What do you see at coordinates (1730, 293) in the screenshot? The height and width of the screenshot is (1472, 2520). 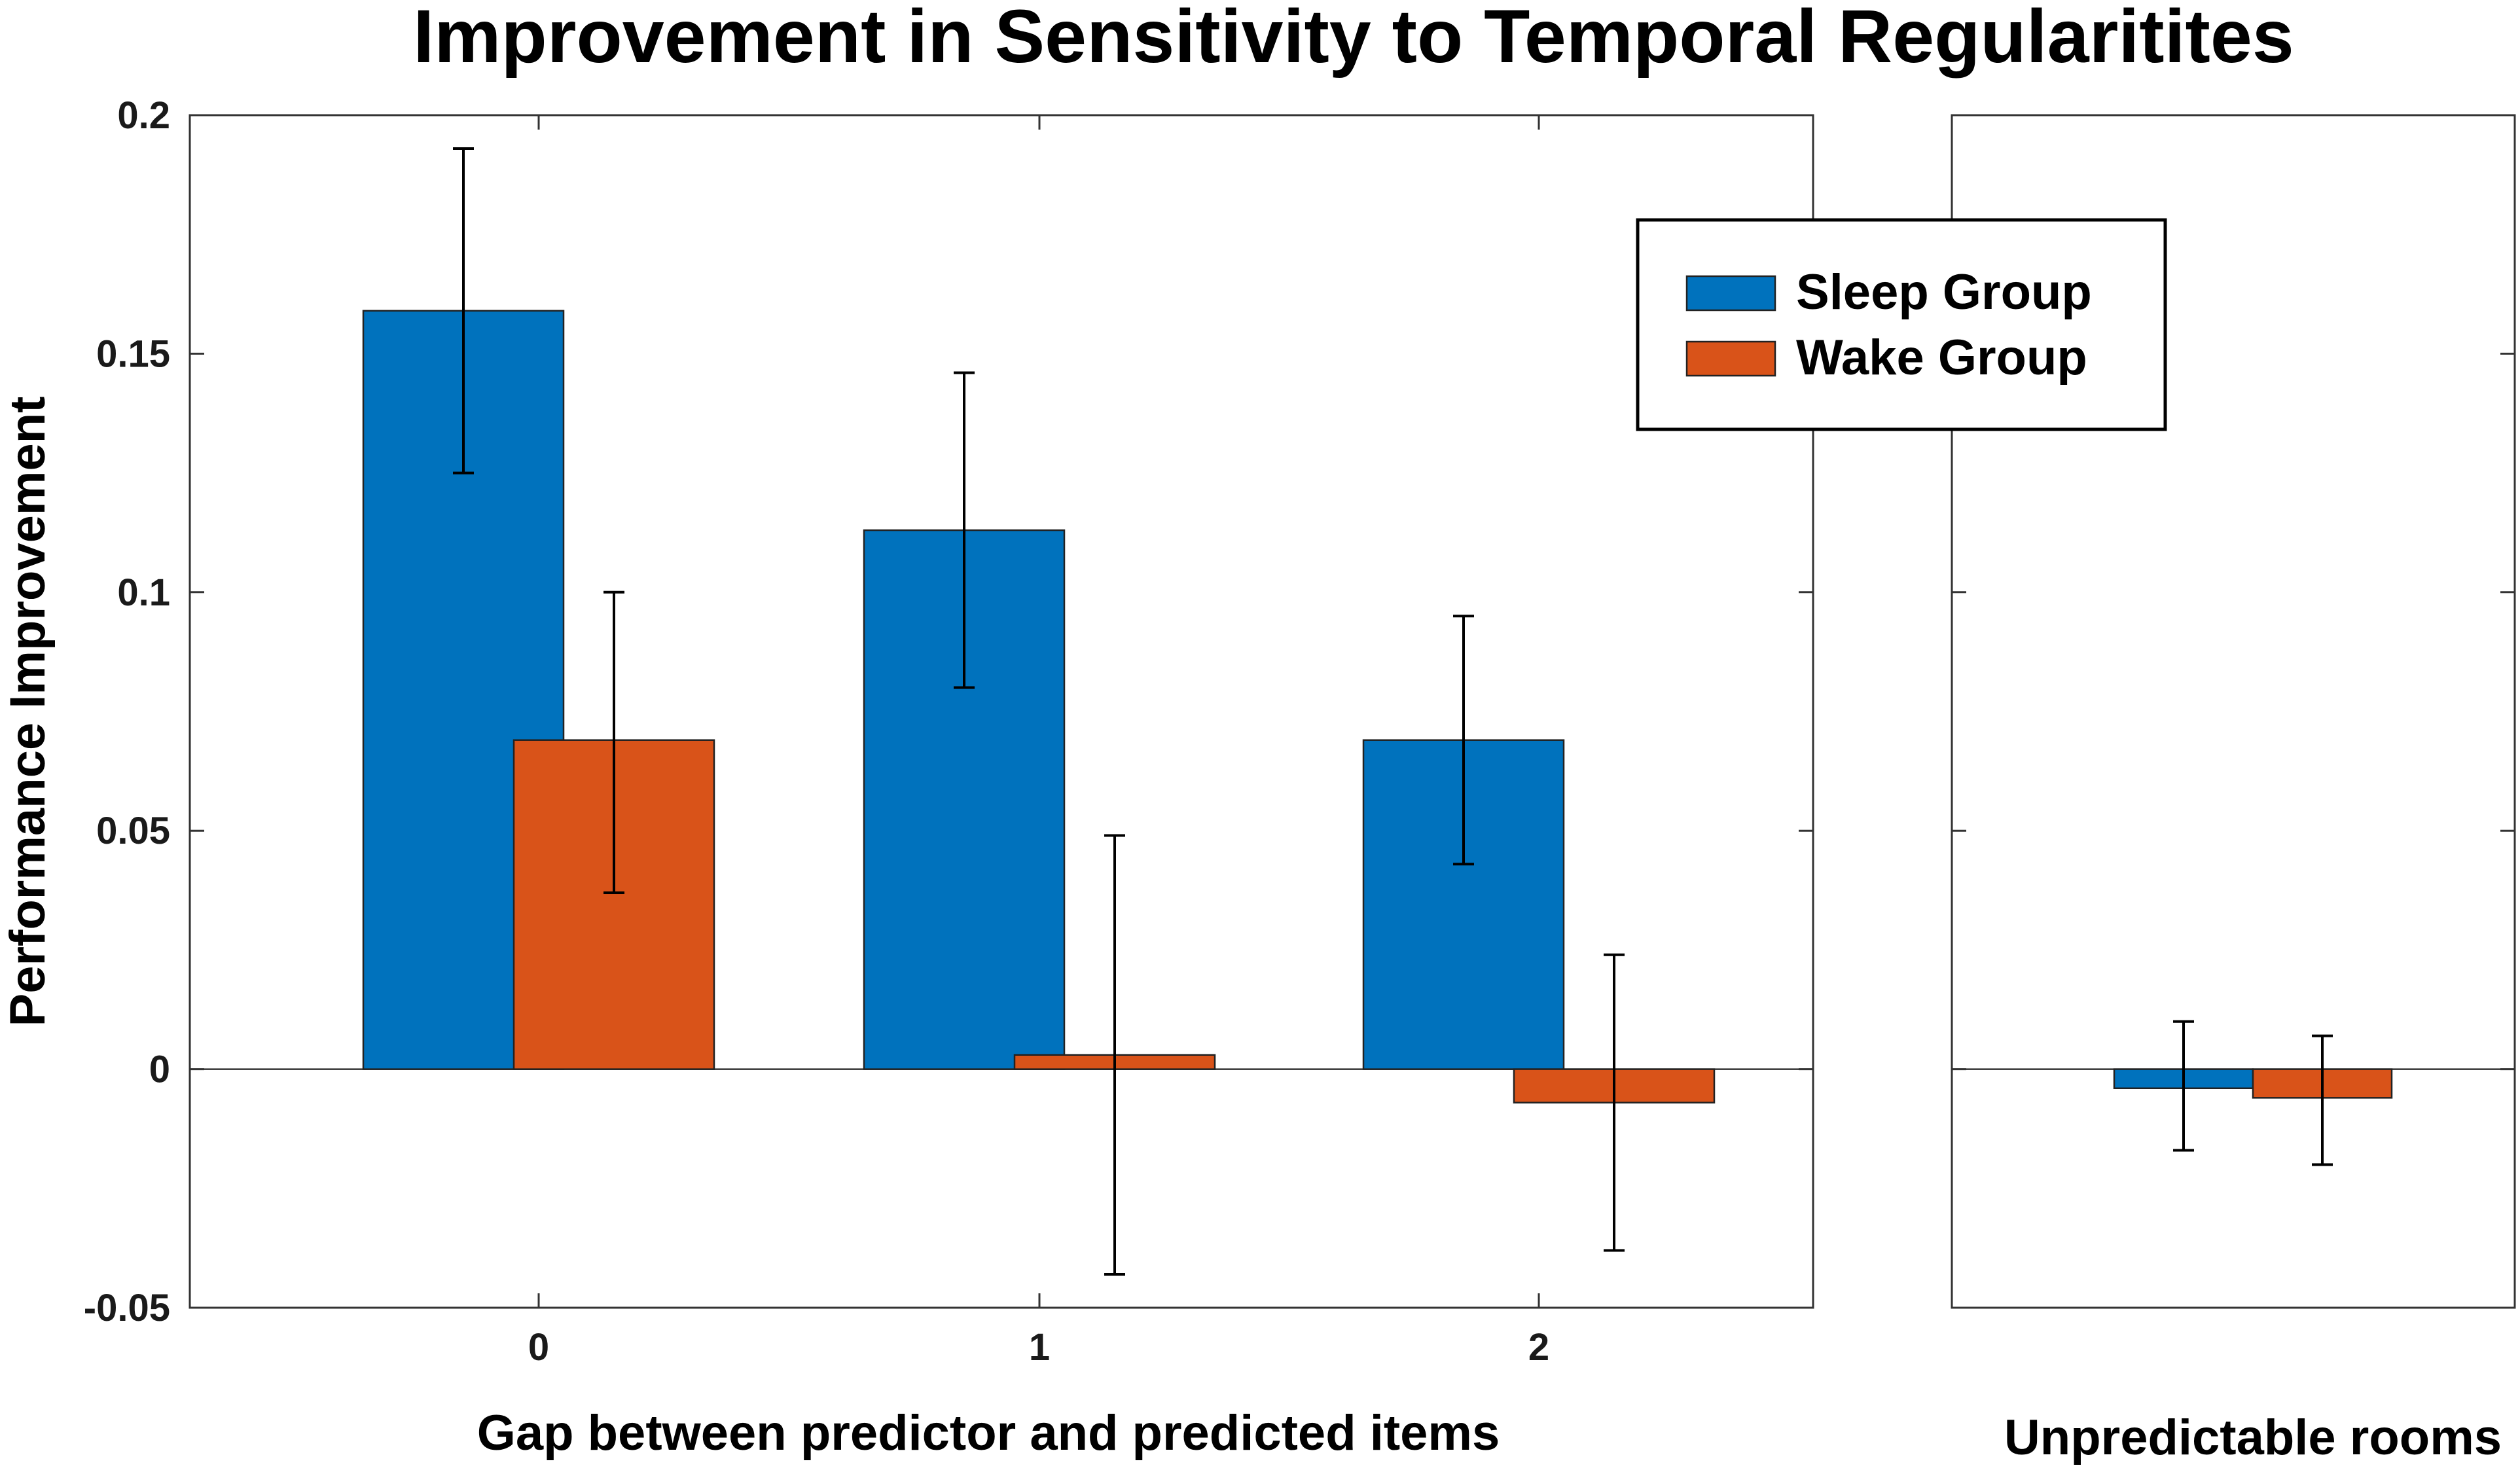 I see `legend-swatch-sleep` at bounding box center [1730, 293].